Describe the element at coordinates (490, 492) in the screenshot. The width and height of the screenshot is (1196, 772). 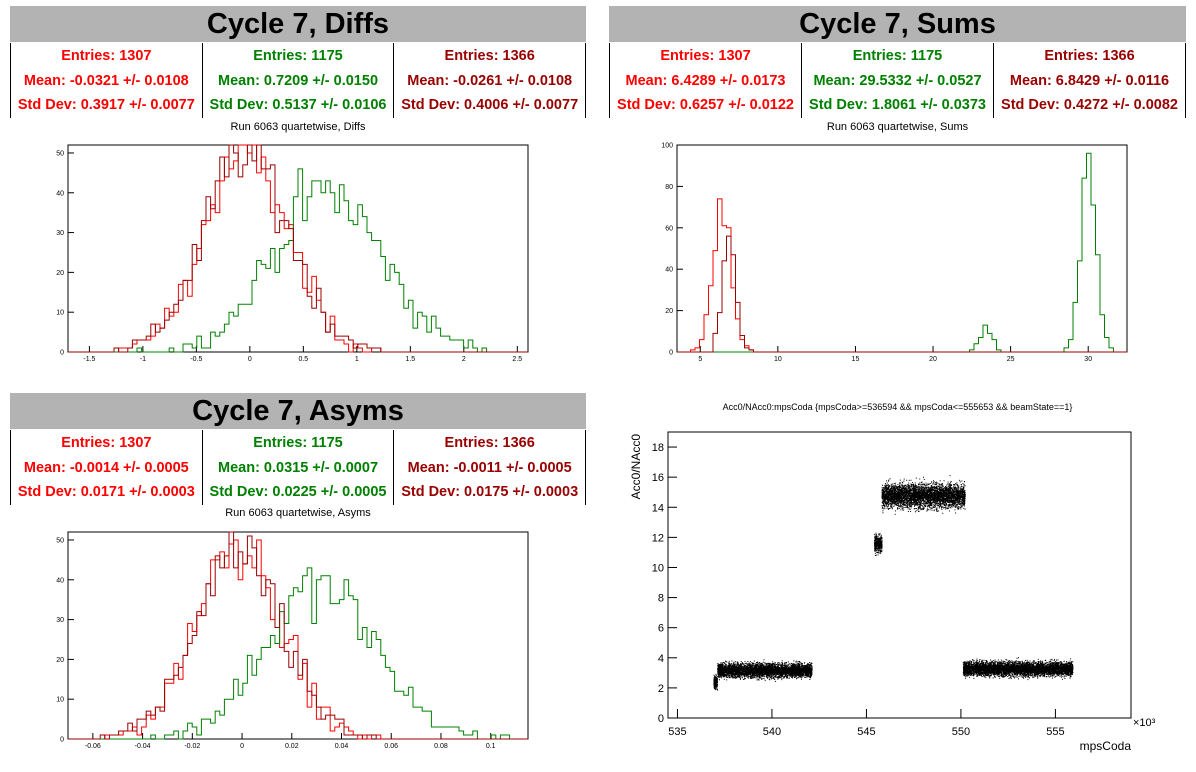
I see `stat-std: Std Dev: 0.0175 +/- 0.0003` at that location.